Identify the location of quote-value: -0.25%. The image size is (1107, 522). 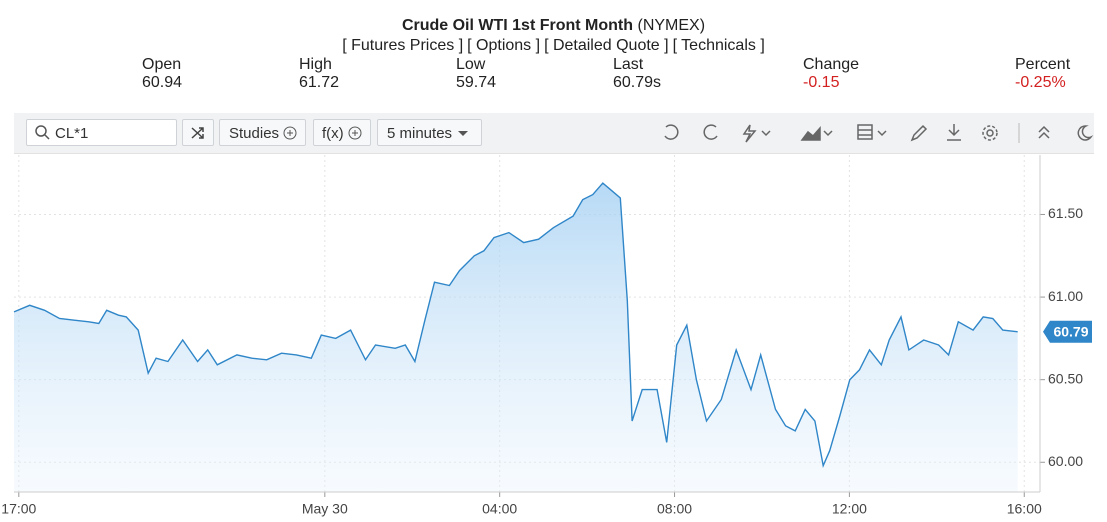
(1040, 82).